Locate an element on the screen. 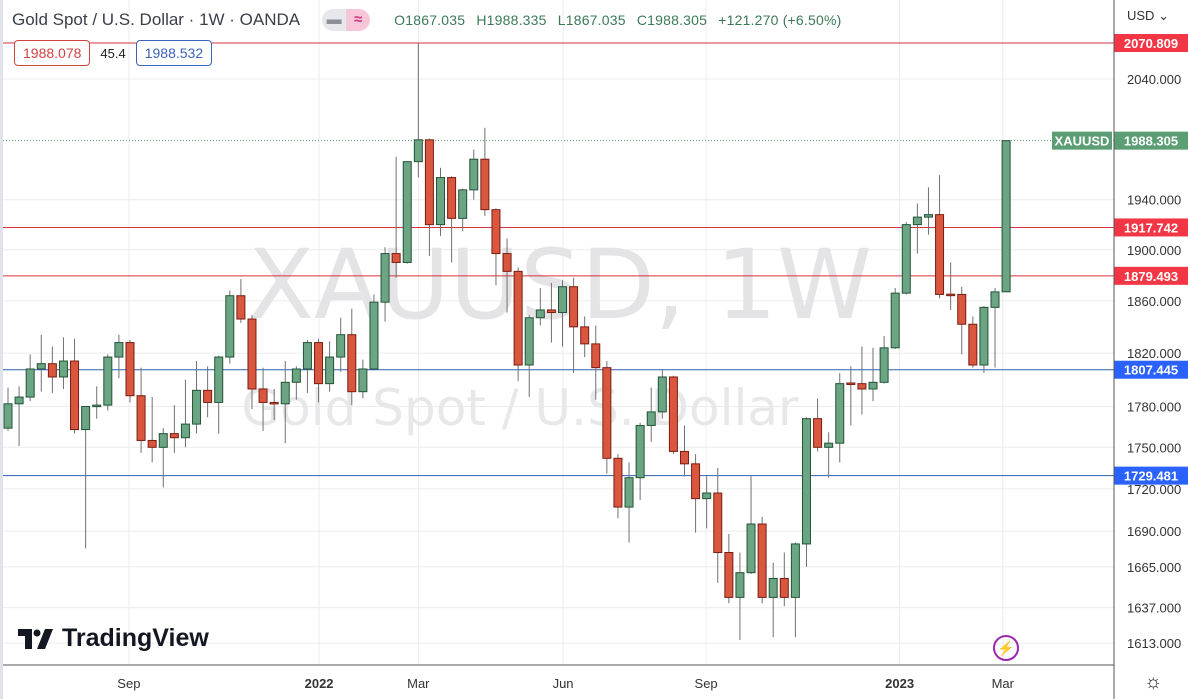 The height and width of the screenshot is (699, 1188). y-tick-label: 1900.000 is located at coordinates (1154, 250).